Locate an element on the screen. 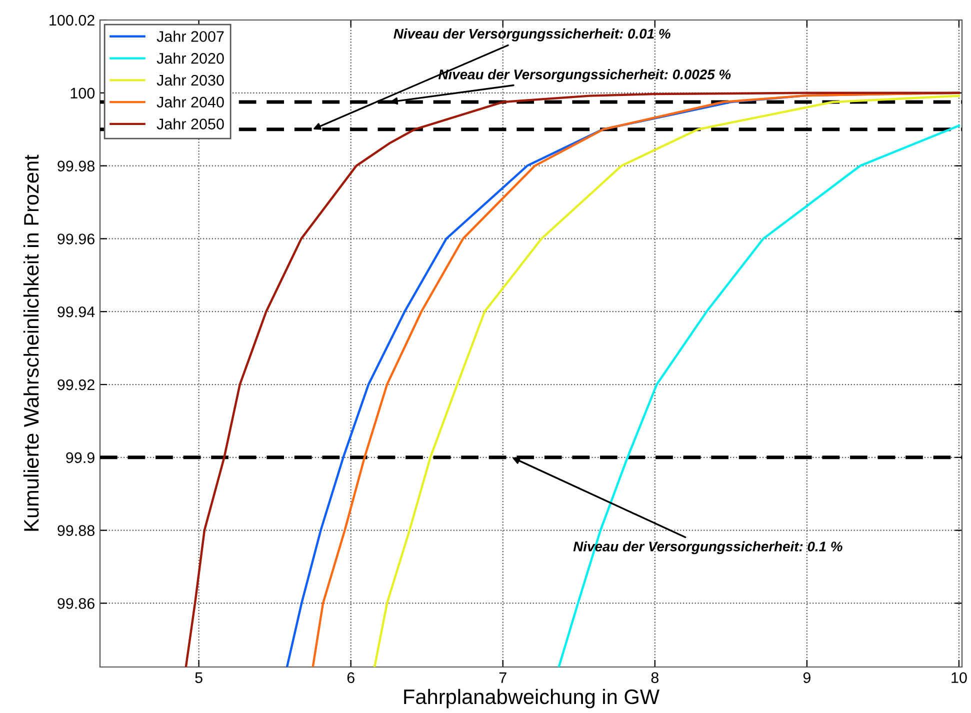  legend-label: Jahr 2007 is located at coordinates (190, 36).